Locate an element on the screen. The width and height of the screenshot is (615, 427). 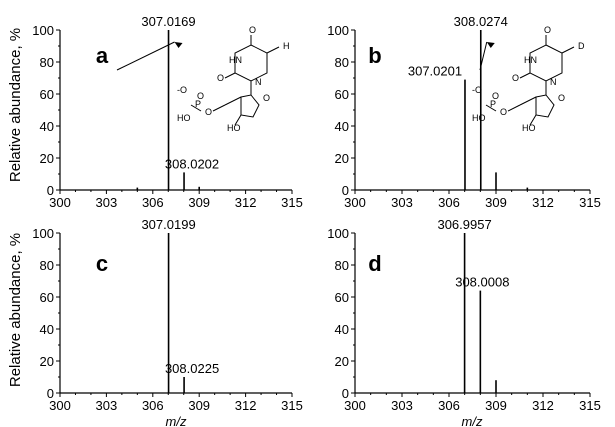
x-axis-title-right: m/z is located at coordinates (472, 420).